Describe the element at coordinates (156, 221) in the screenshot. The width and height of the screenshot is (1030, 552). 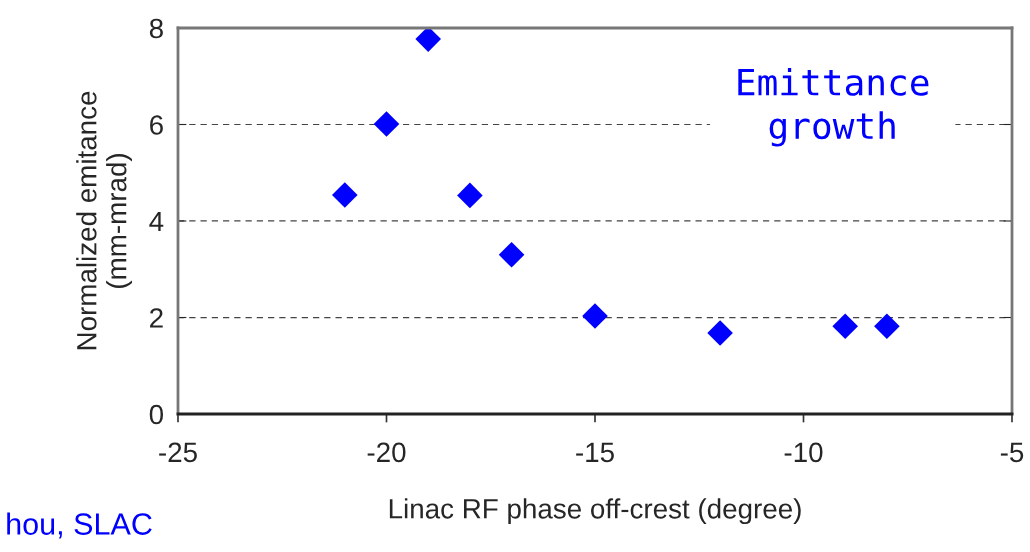
I see `y-tick-label: 4` at that location.